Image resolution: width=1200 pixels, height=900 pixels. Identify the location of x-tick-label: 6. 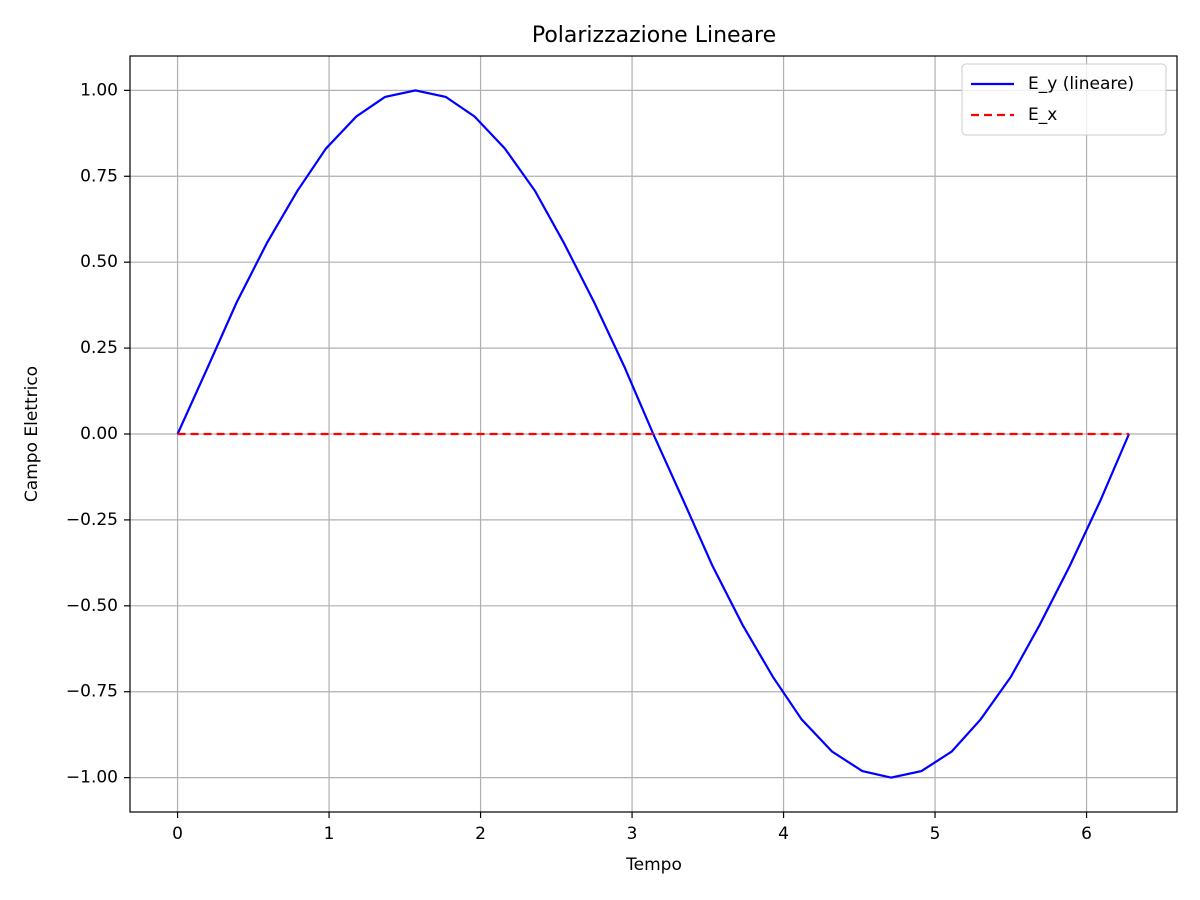
(1086, 834).